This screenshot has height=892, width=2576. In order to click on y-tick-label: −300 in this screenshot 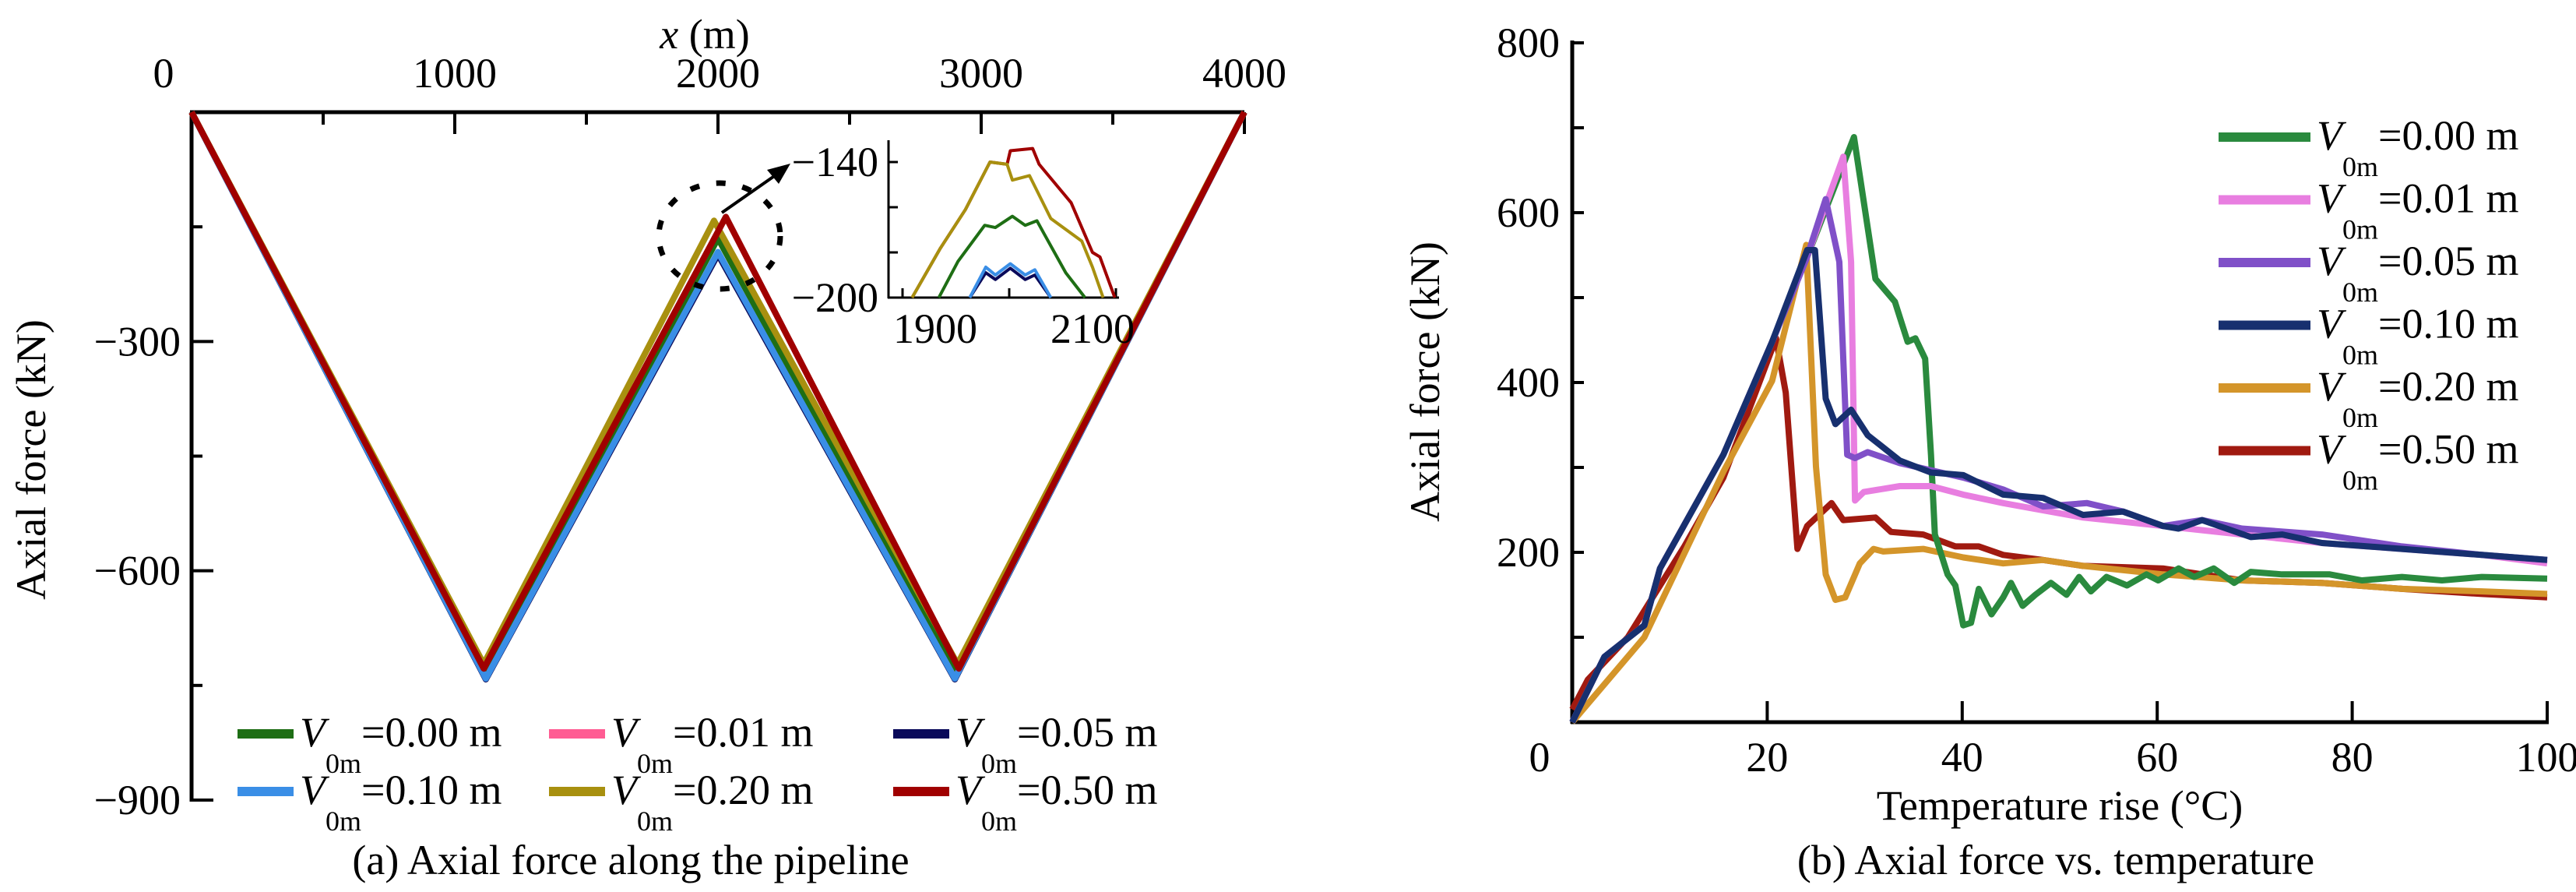, I will do `click(137, 341)`.